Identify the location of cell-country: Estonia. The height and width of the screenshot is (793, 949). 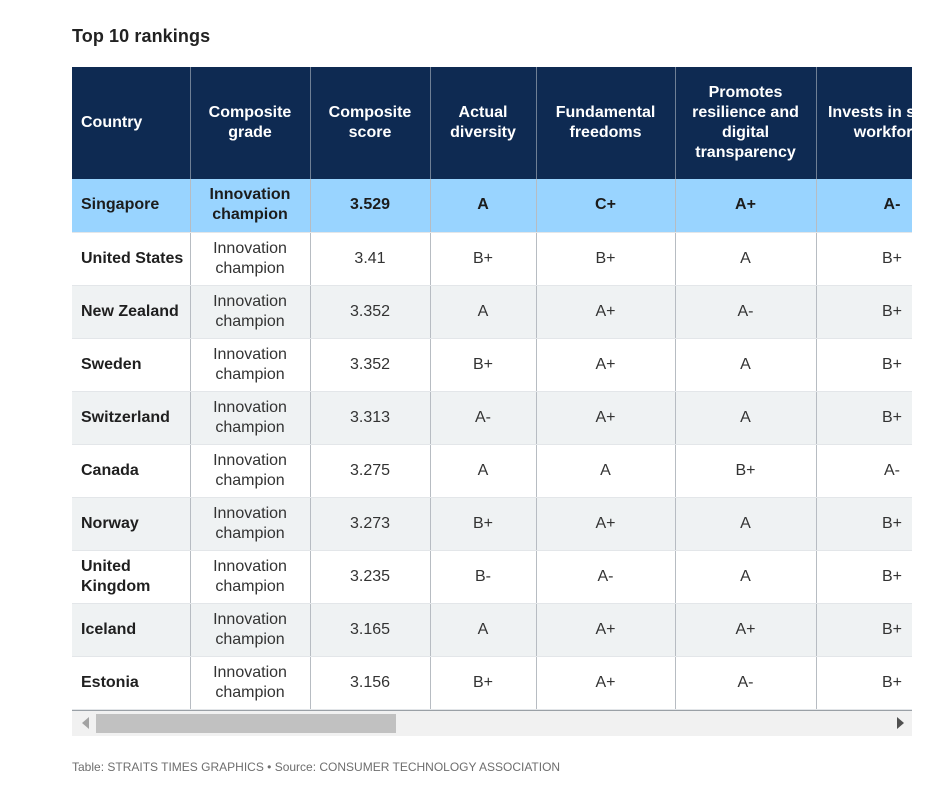
(131, 683).